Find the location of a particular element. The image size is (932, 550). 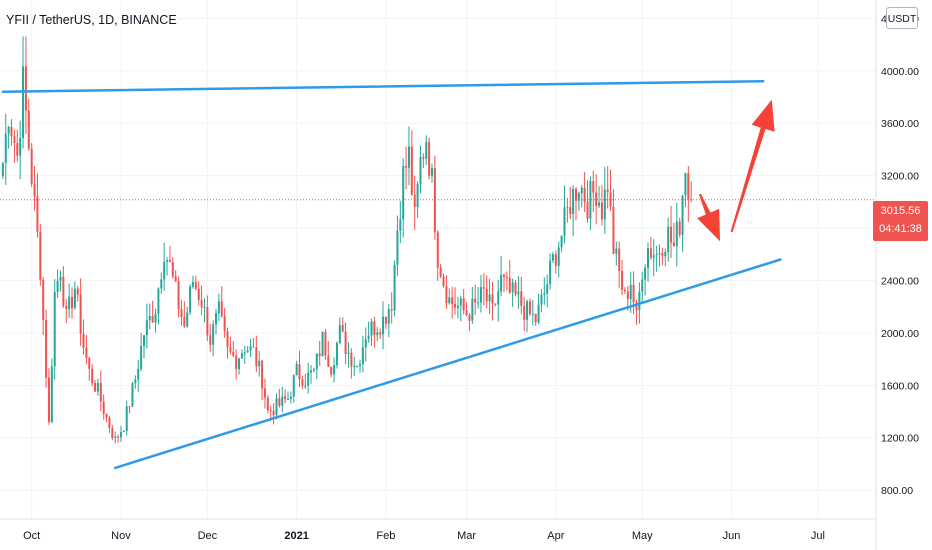

price-tick-label: 2000.00 is located at coordinates (900, 334).